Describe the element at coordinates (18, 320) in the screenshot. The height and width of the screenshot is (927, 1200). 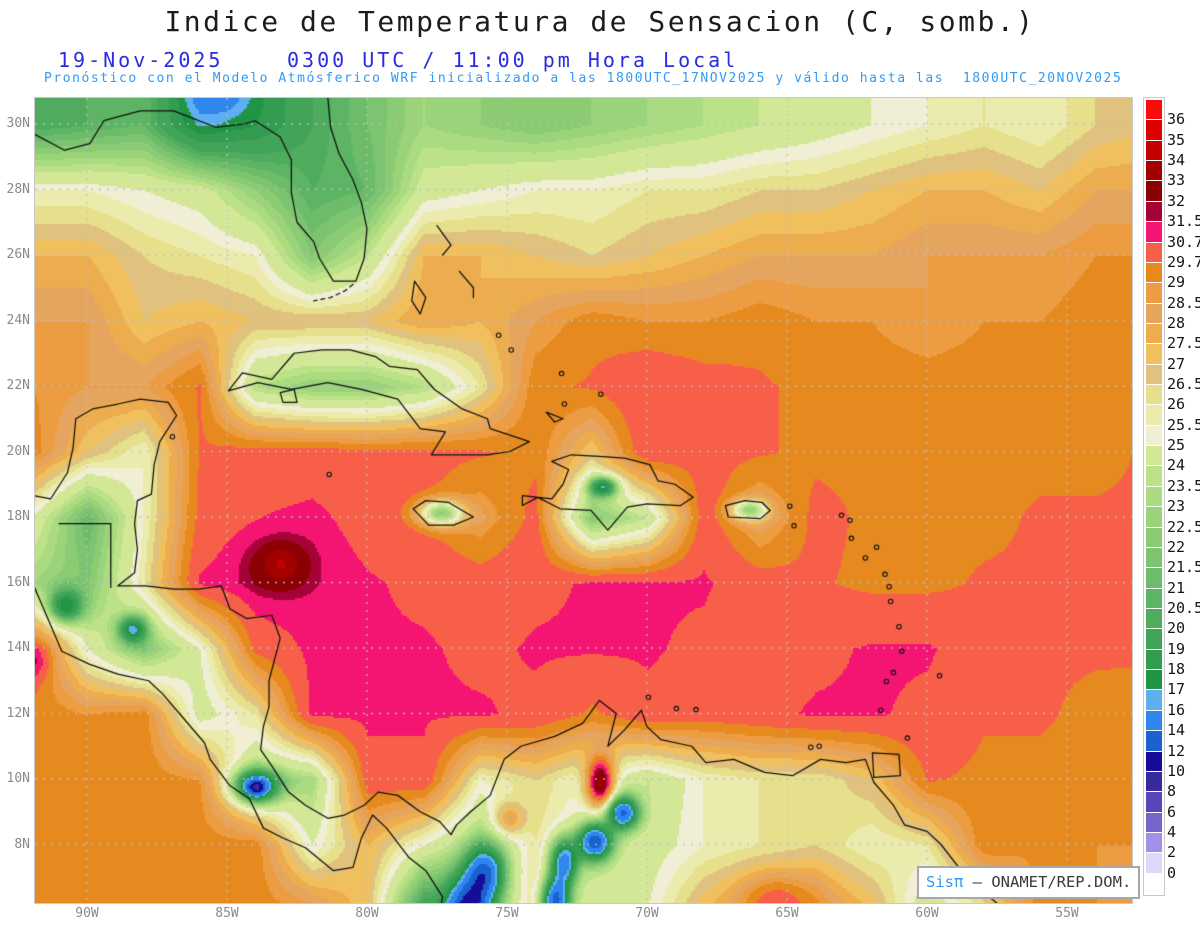
I see `lat-label-24N: 24N` at that location.